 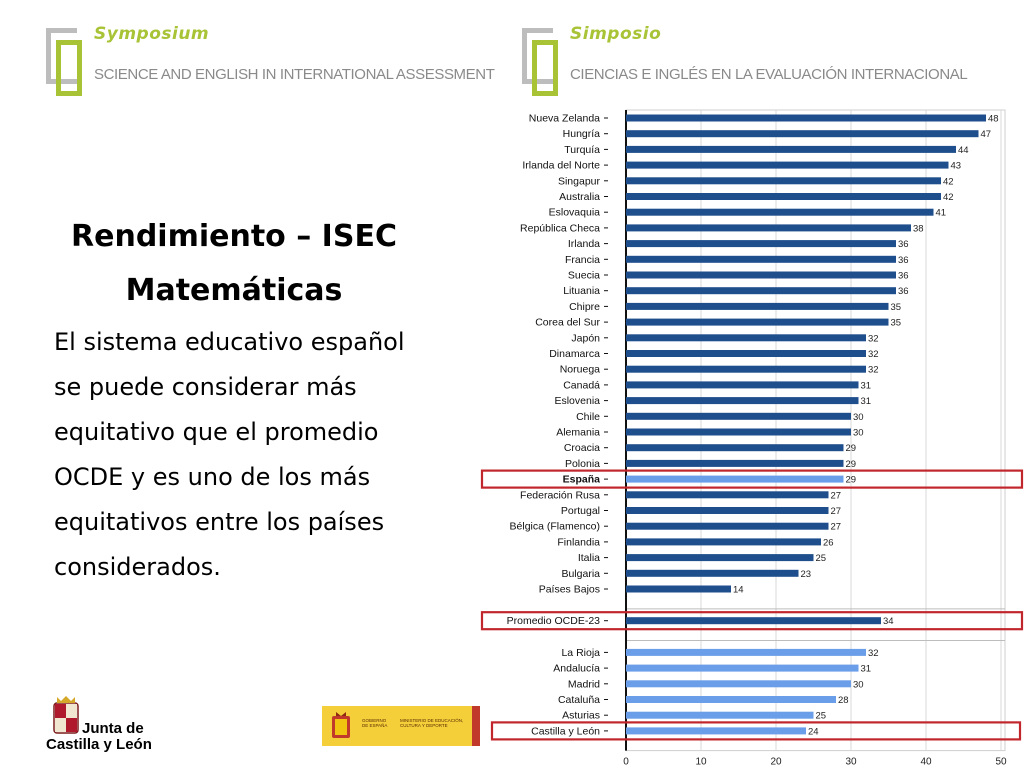 What do you see at coordinates (584, 244) in the screenshot?
I see `bar-category-label: Irlanda` at bounding box center [584, 244].